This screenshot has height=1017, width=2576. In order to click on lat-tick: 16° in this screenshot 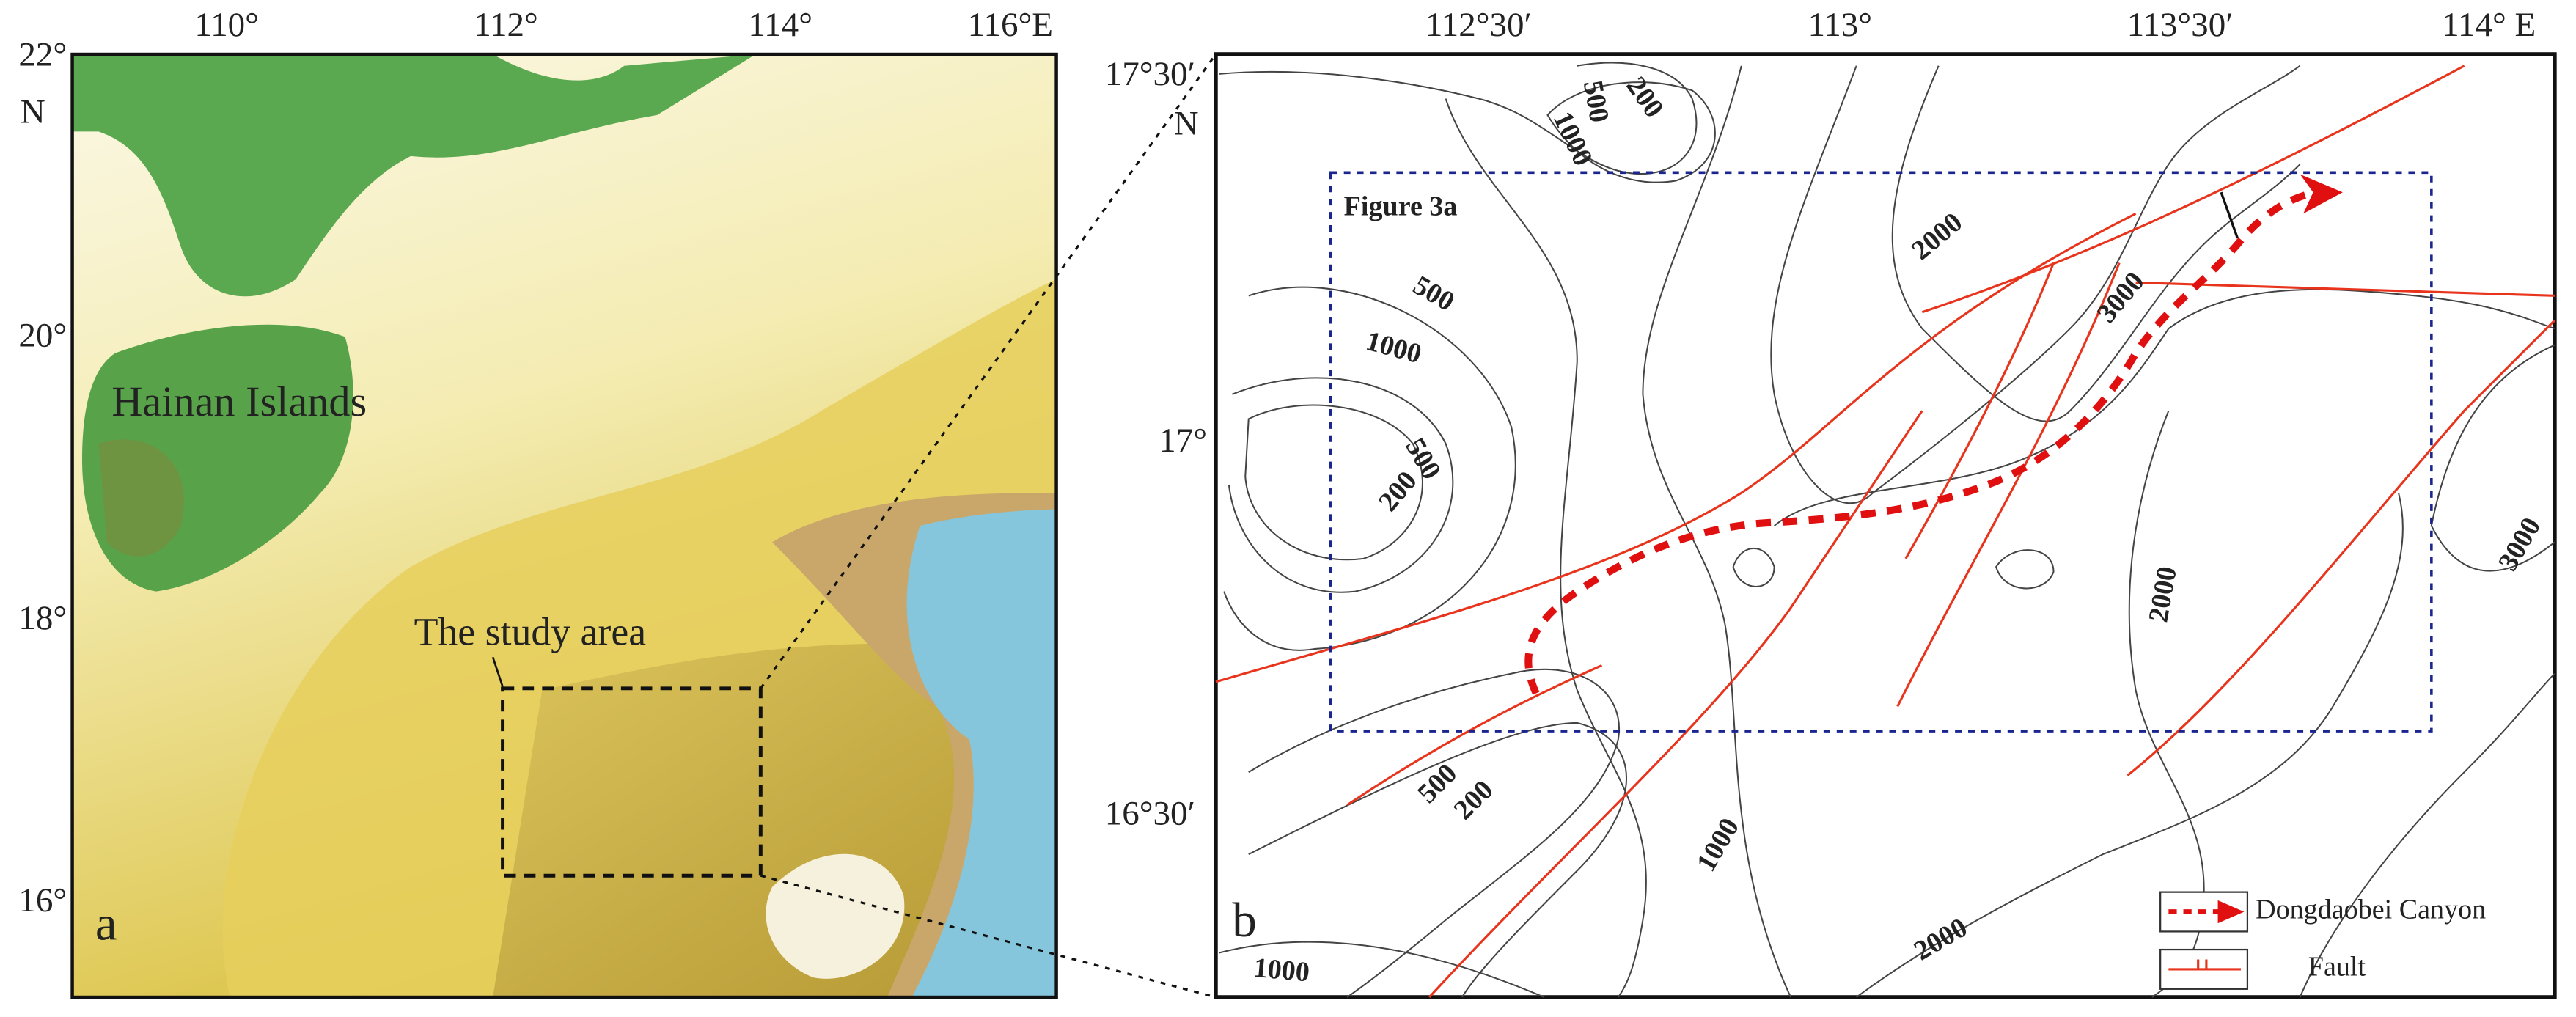, I will do `click(42, 900)`.